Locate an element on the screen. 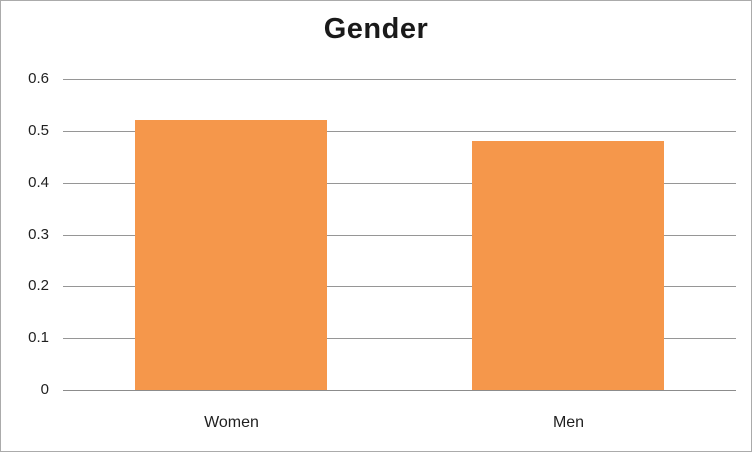  y-axis-tick-label: 0.6 is located at coordinates (38, 78).